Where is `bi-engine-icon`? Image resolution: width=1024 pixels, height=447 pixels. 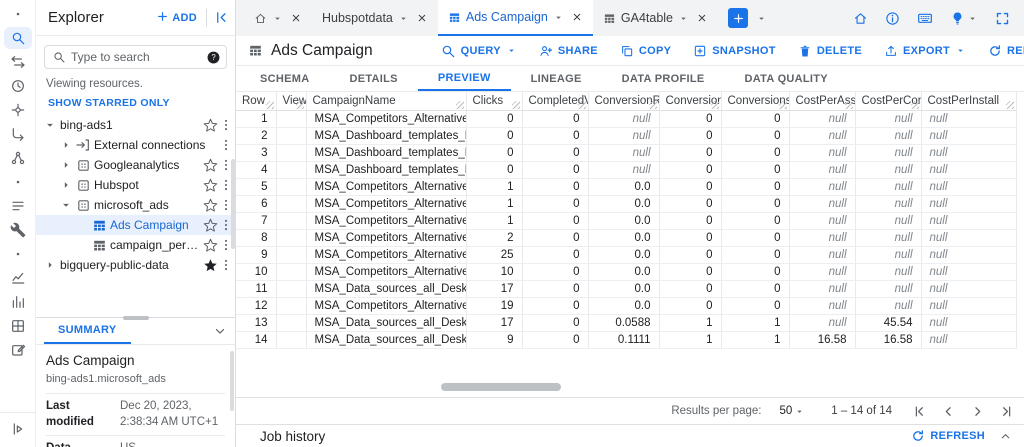
bi-engine-icon is located at coordinates (18, 302).